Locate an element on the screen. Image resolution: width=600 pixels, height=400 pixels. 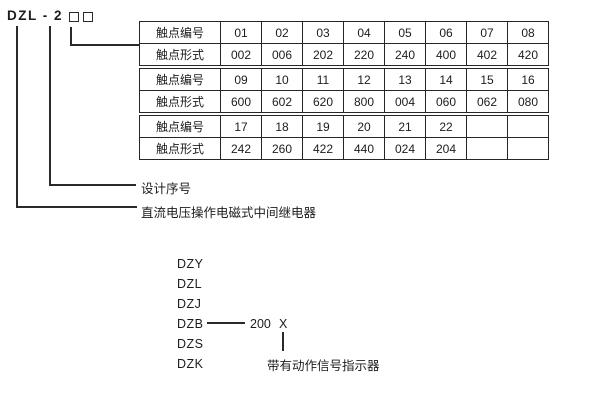
table-cell: 202 is located at coordinates (323, 54).